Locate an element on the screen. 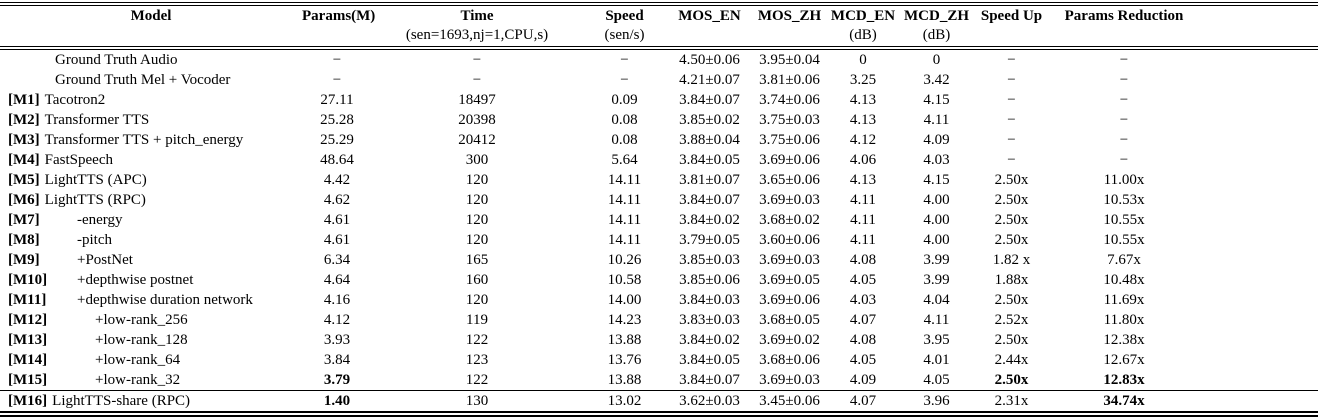  cell-mos_zh: 3.68±0.02 is located at coordinates (789, 220).